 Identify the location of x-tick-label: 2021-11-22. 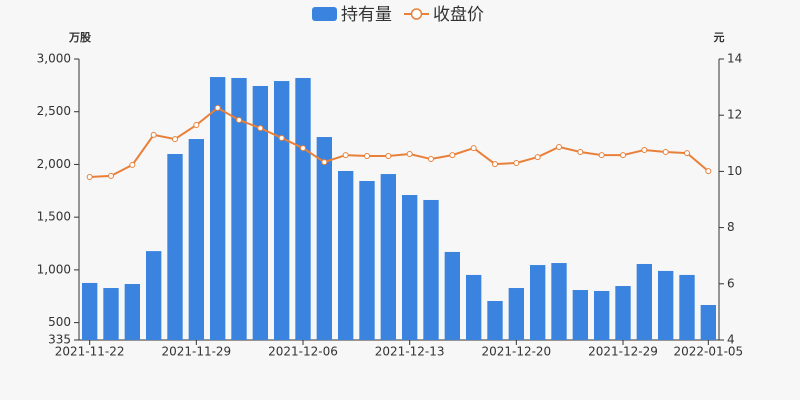
(90, 352).